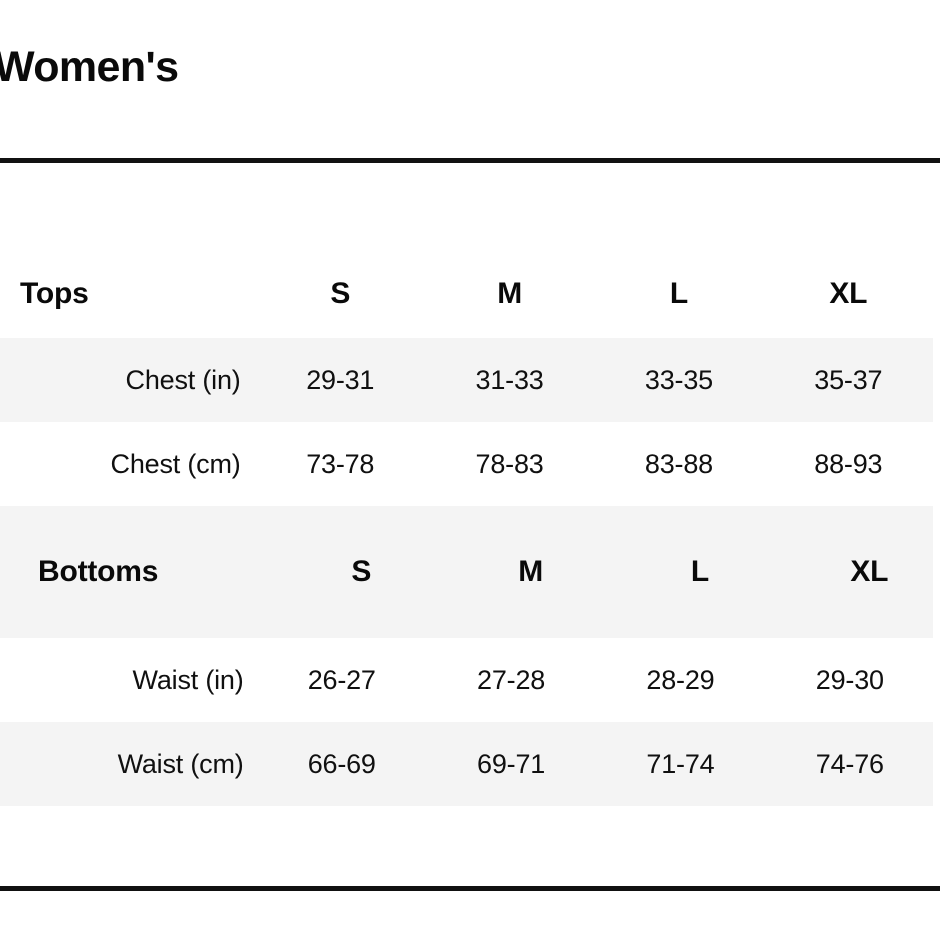 This screenshot has width=940, height=940. I want to click on column-header-l-bottoms: L, so click(700, 571).